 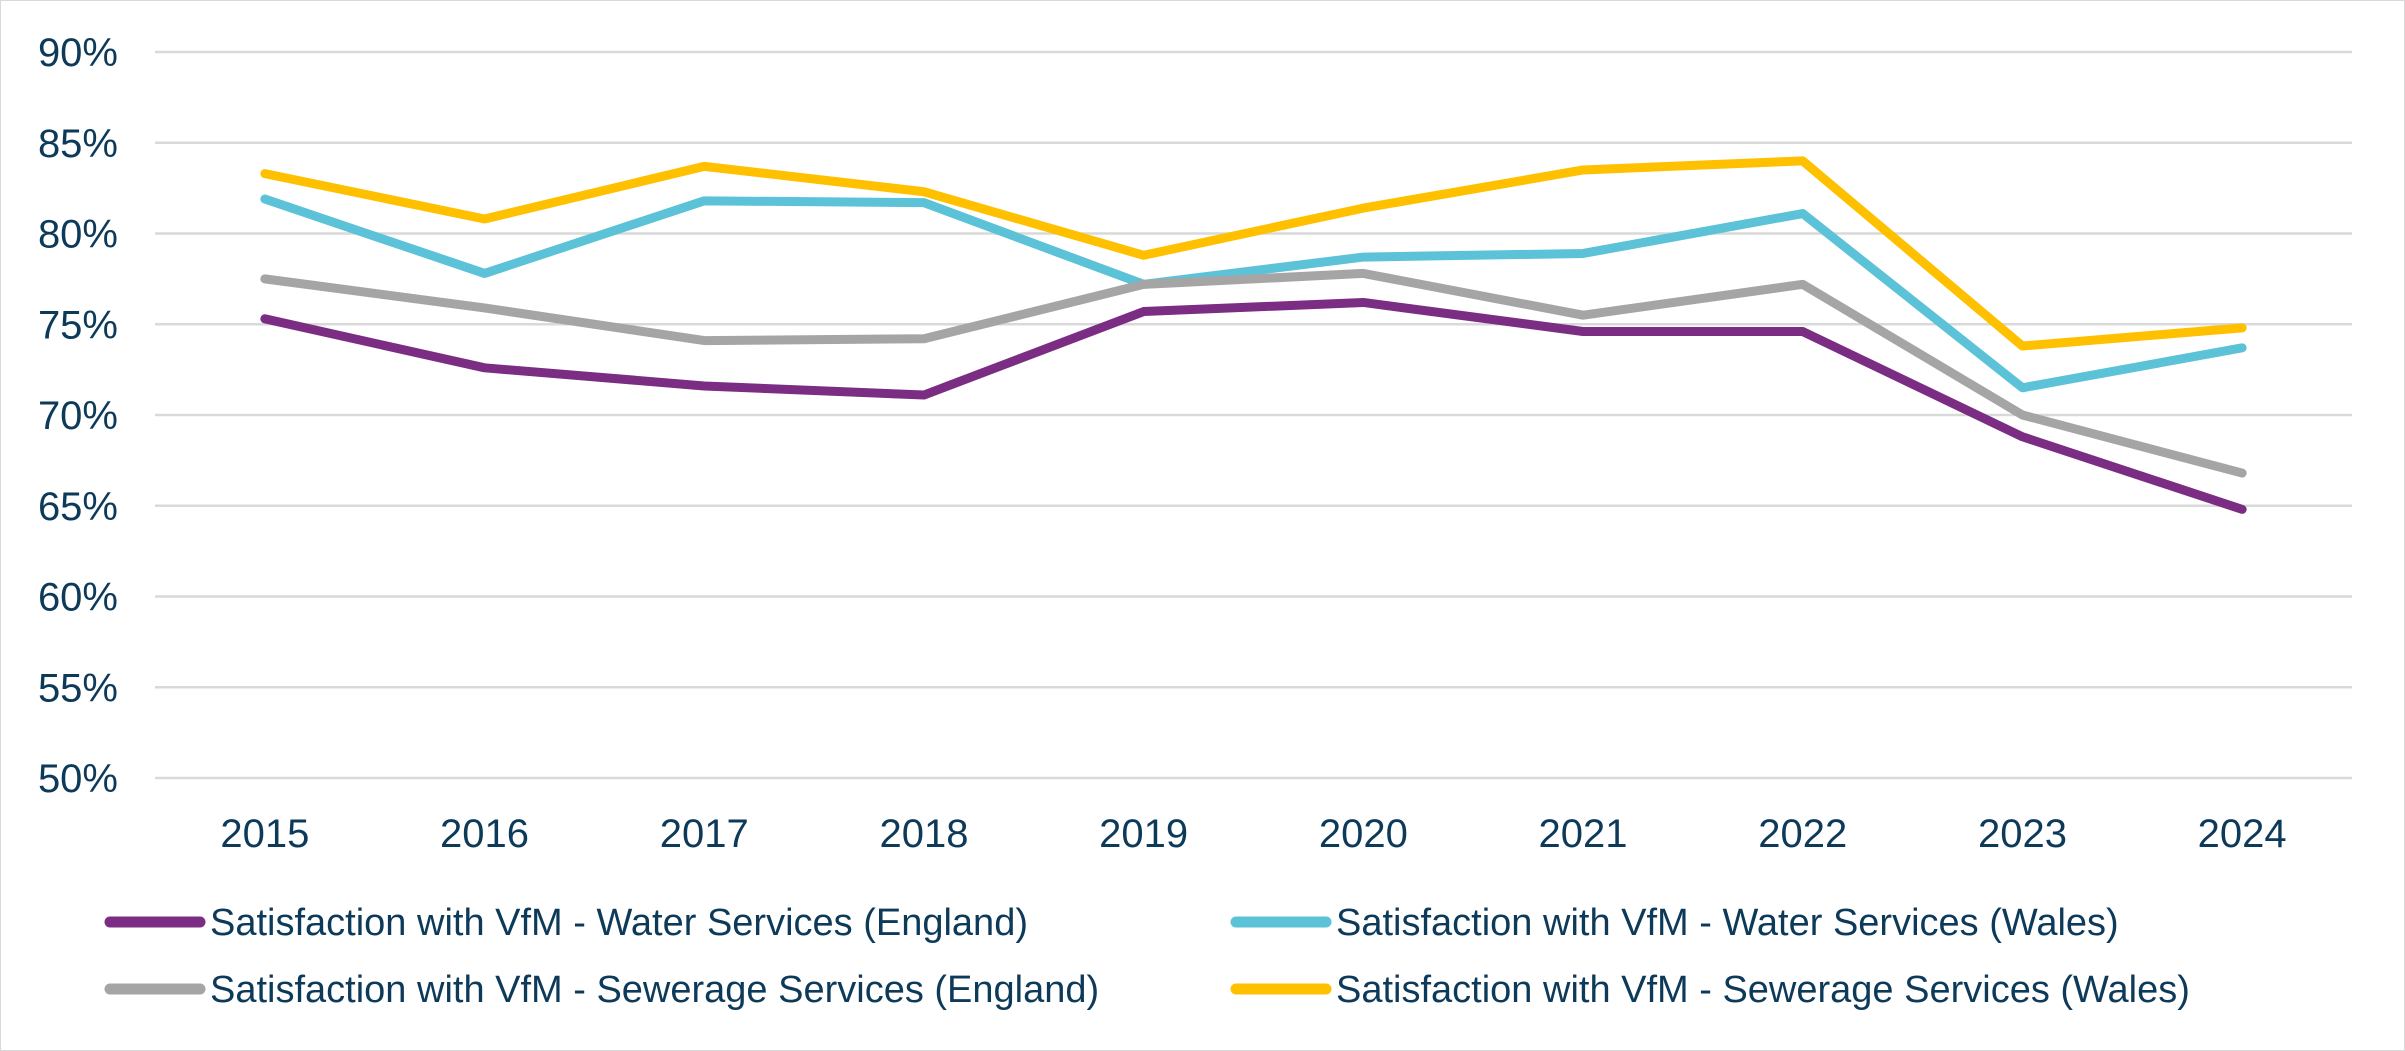 I want to click on y-tick-label: 75%, so click(x=78, y=325).